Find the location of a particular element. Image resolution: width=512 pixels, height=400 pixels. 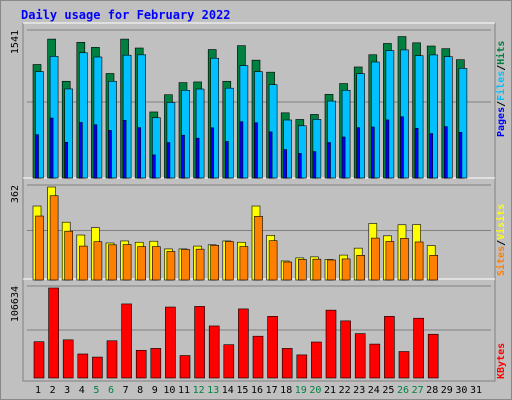

x-tick-label-day-21: 21 is located at coordinates (330, 390).